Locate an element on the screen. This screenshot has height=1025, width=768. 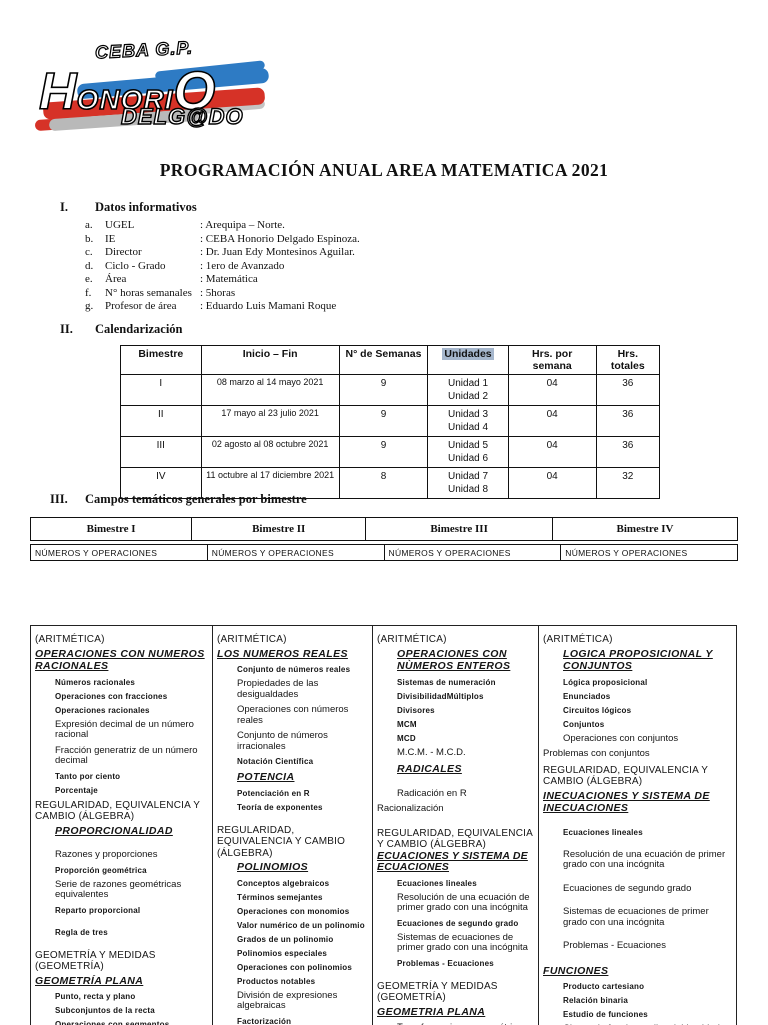
curriculum-item: Potenciación en R is located at coordinates (302, 793).